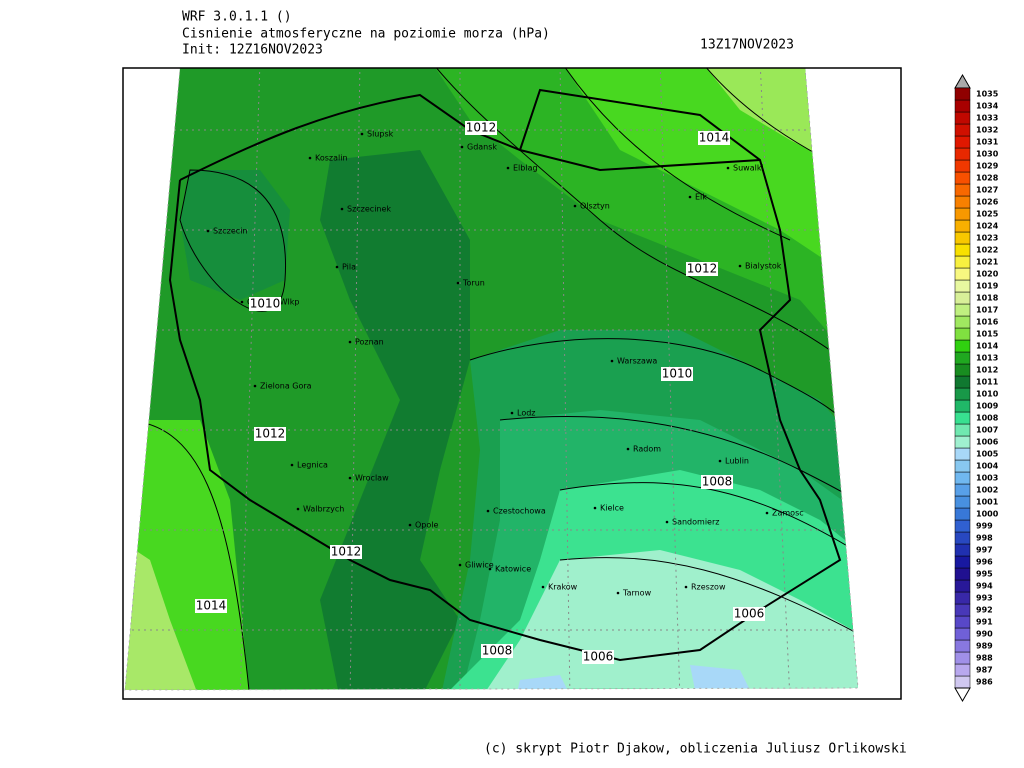  Describe the element at coordinates (987, 334) in the screenshot. I see `colorbar-label: 1015` at that location.